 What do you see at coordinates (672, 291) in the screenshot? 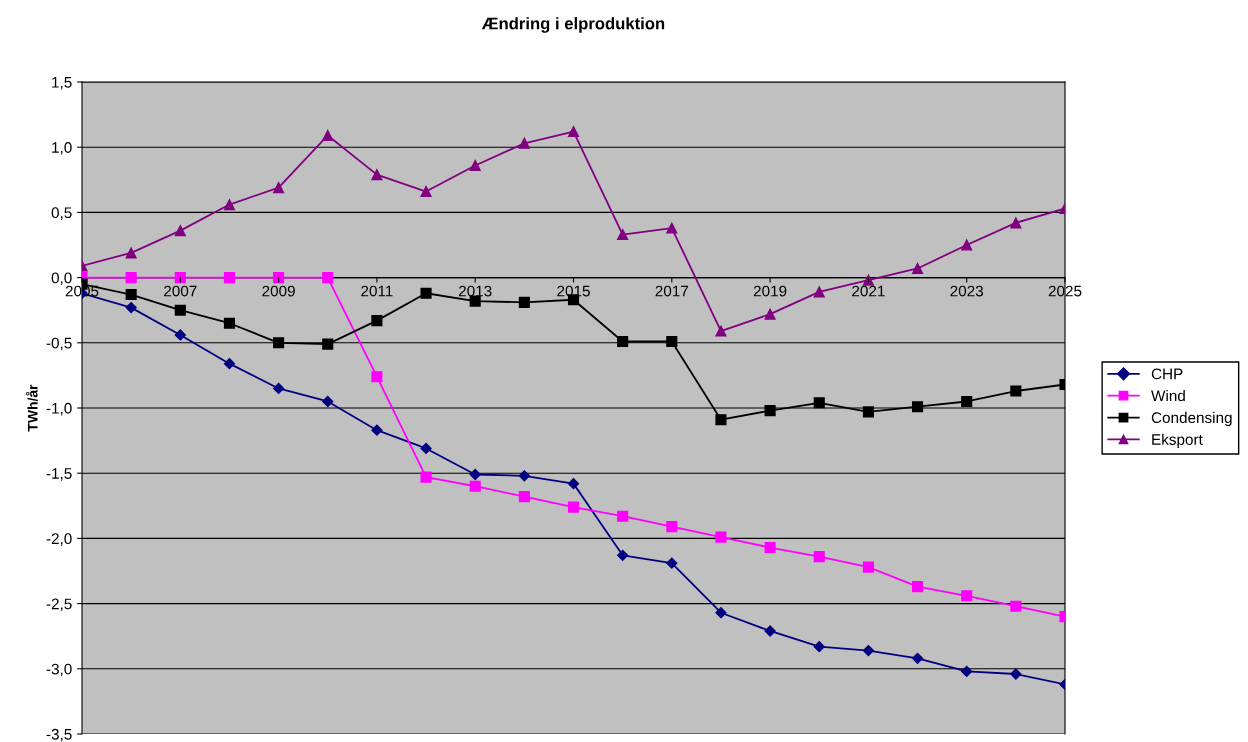
I see `x-tick-label: 2017` at bounding box center [672, 291].